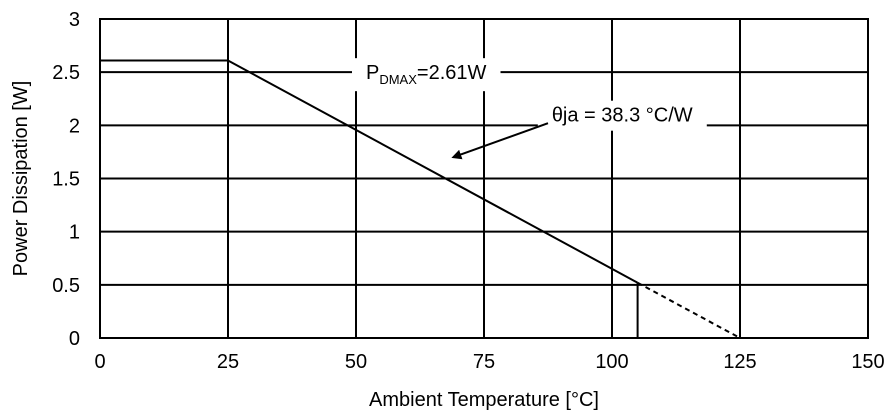 This screenshot has width=893, height=414. I want to click on y-tick-label: 2, so click(74, 126).